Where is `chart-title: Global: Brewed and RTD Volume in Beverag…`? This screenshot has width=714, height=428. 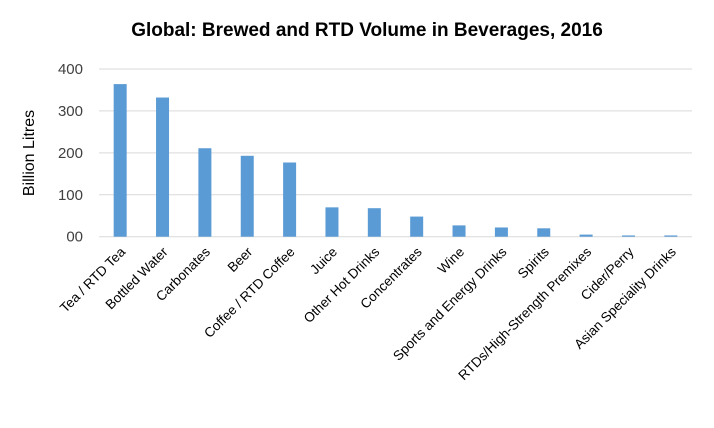
chart-title: Global: Brewed and RTD Volume in Beverag… is located at coordinates (367, 30).